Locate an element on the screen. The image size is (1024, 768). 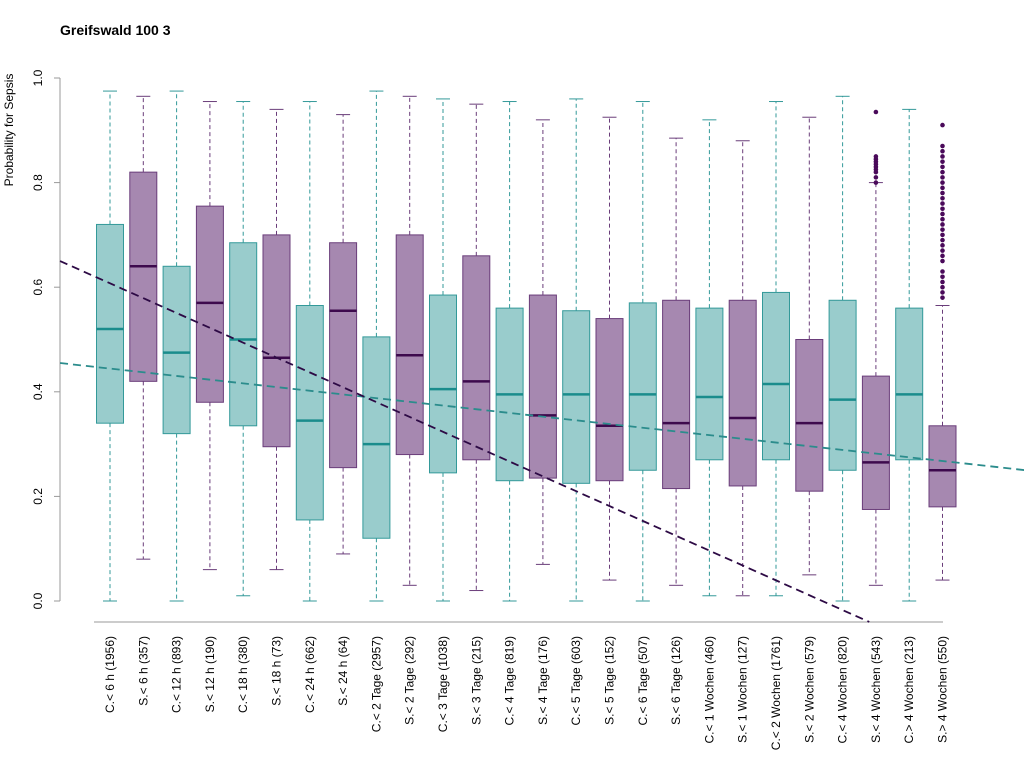
y-tick-label: 0.8 is located at coordinates (38, 182).